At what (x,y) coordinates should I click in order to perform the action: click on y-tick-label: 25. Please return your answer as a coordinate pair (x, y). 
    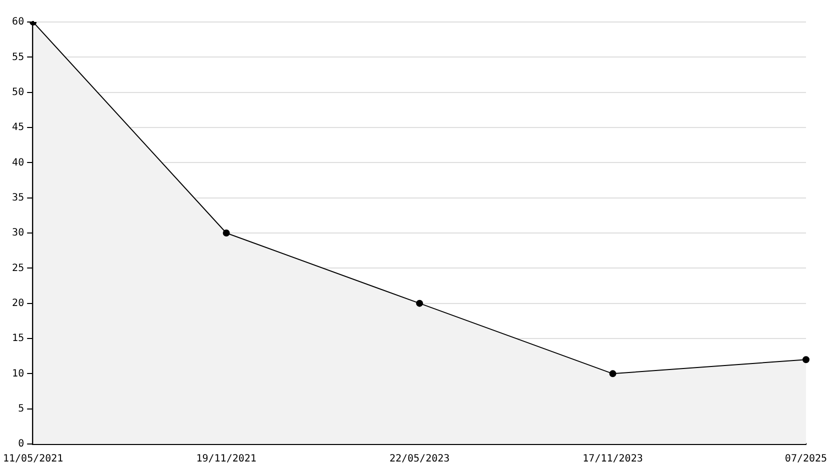
    Looking at the image, I should click on (18, 268).